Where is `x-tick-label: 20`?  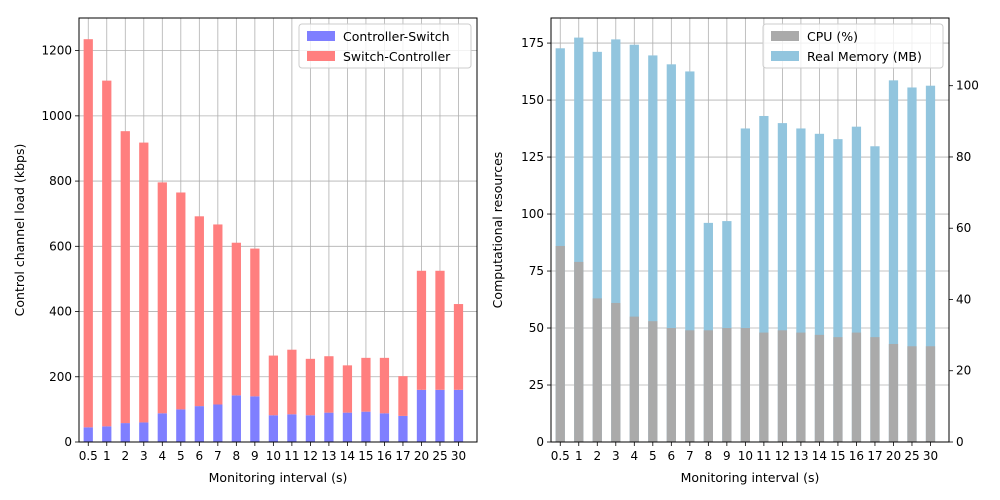 x-tick-label: 20 is located at coordinates (893, 456).